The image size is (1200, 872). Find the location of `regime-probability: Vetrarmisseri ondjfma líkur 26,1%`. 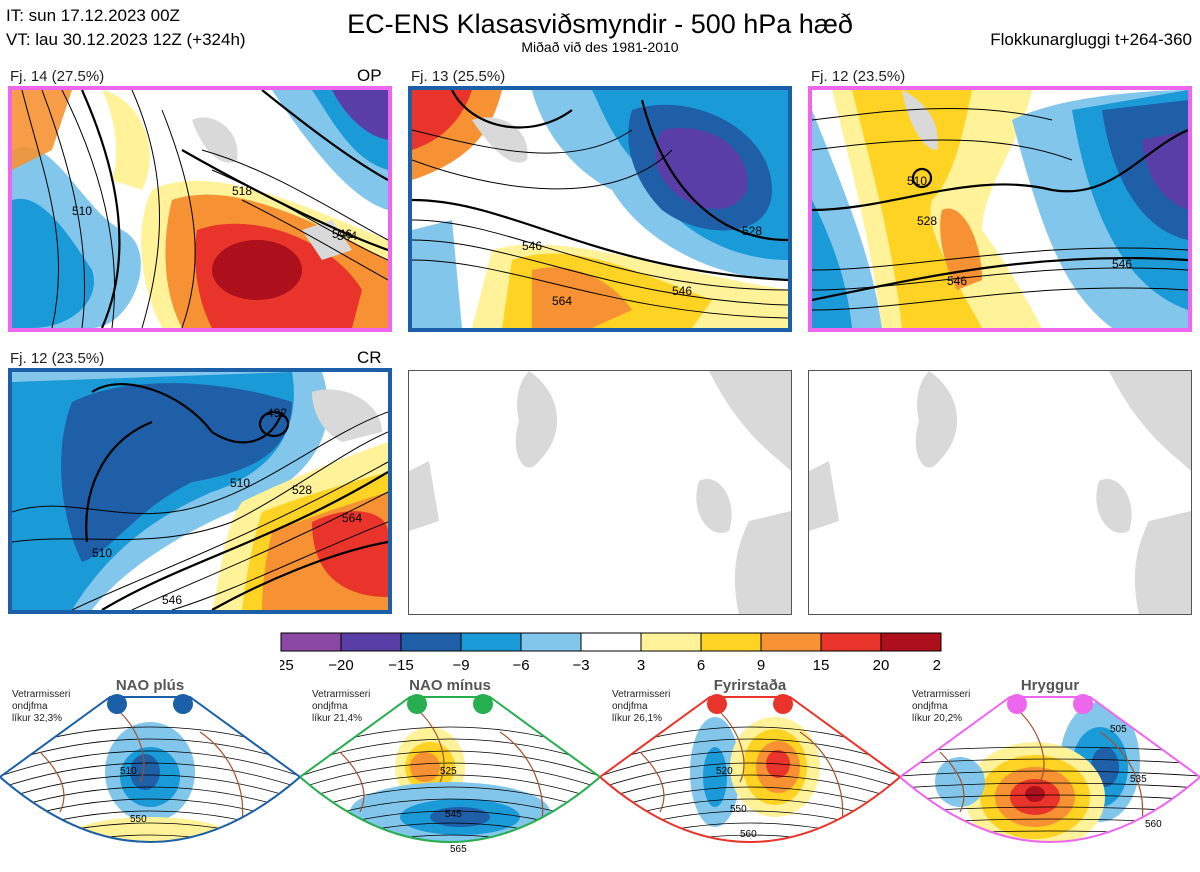

regime-probability: Vetrarmisseri ondjfma líkur 26,1% is located at coordinates (641, 706).